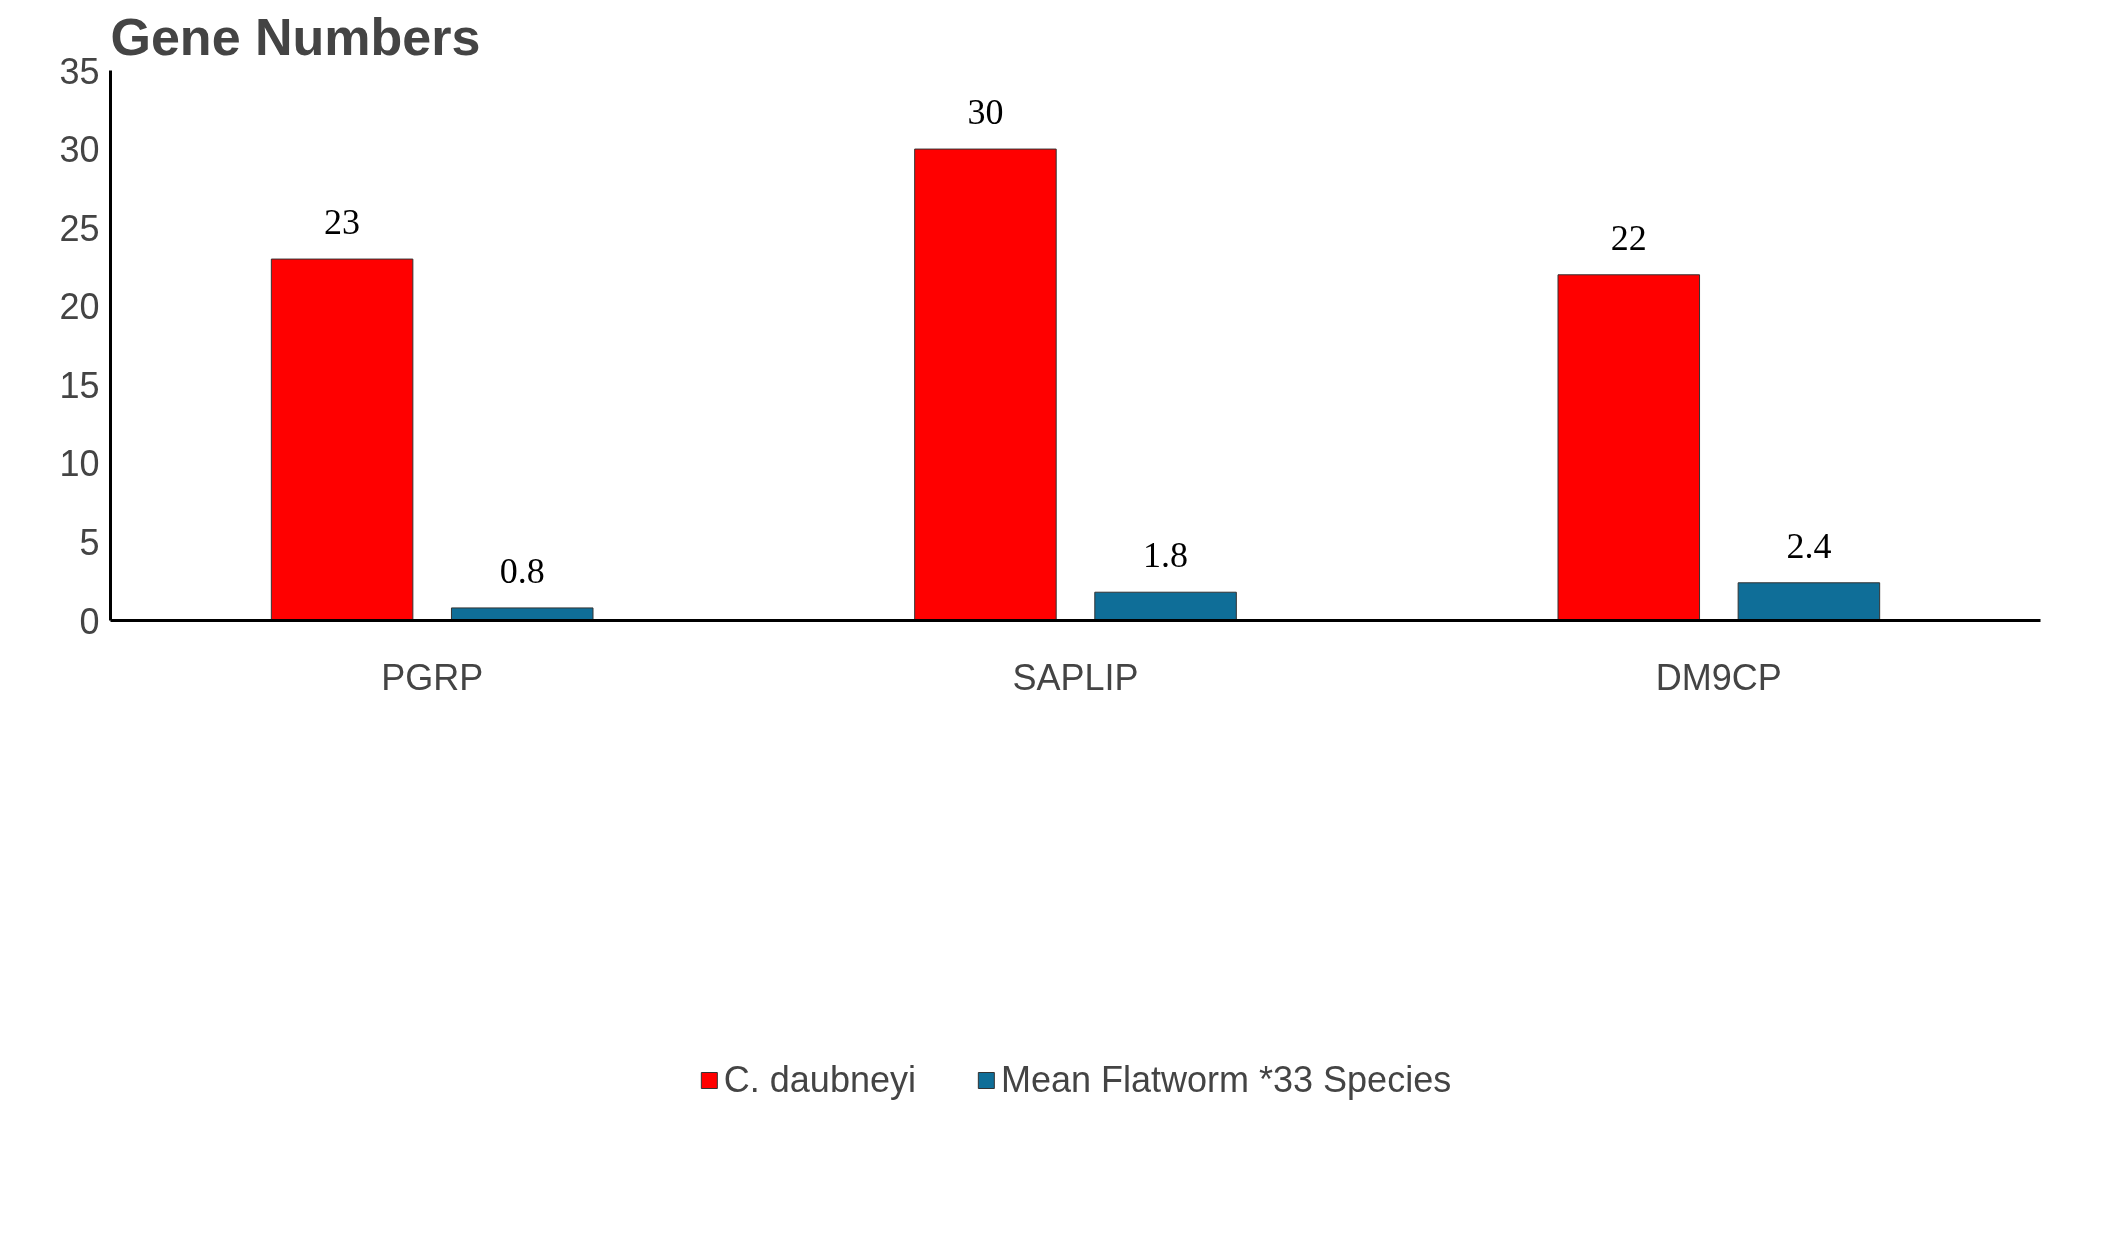  Describe the element at coordinates (432, 677) in the screenshot. I see `x-tick-label: PGRP` at that location.